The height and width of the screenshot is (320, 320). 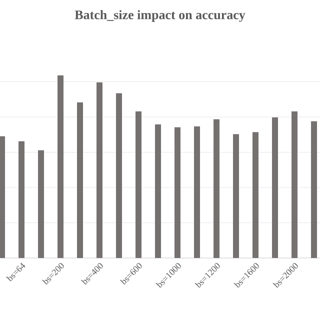 What do you see at coordinates (160, 16) in the screenshot?
I see `chart-title: Batch_size impact on accuracy` at bounding box center [160, 16].